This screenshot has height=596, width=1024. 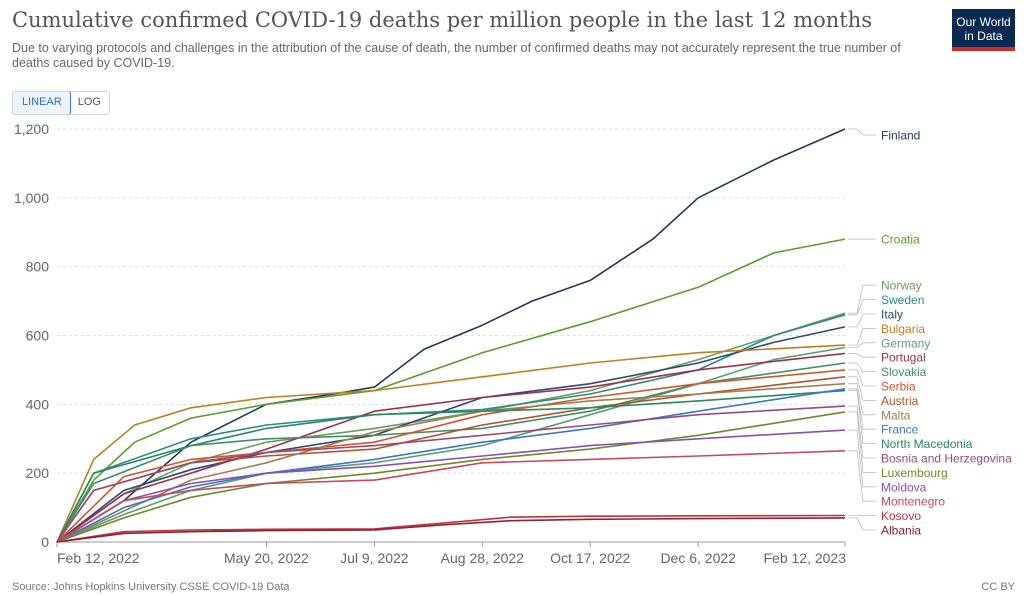 I want to click on series-line-albania, so click(x=451, y=530).